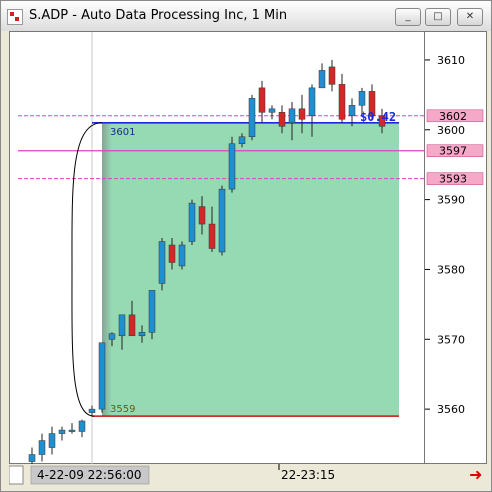 The width and height of the screenshot is (492, 492). I want to click on level-tag-label: 3602, so click(453, 116).